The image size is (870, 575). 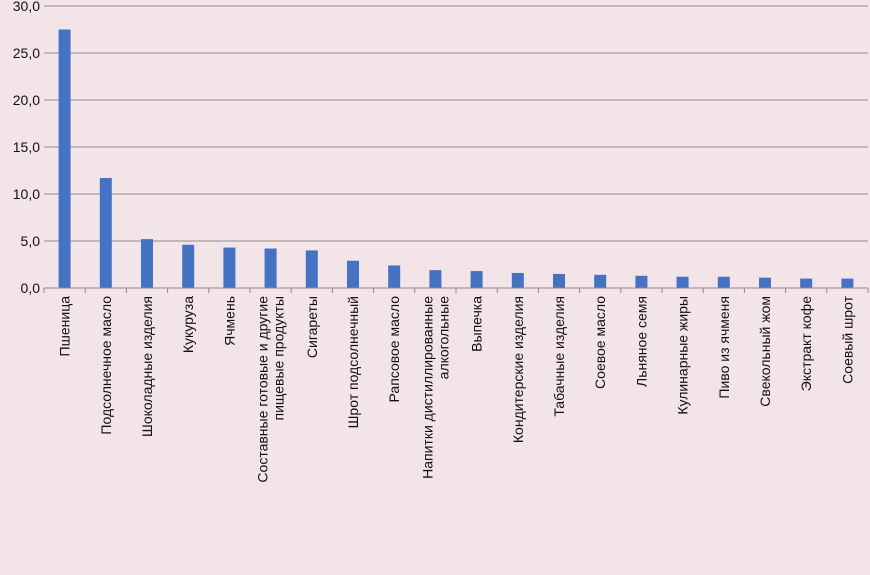 What do you see at coordinates (394, 349) in the screenshot?
I see `x-tick-label: Рапсовое масло` at bounding box center [394, 349].